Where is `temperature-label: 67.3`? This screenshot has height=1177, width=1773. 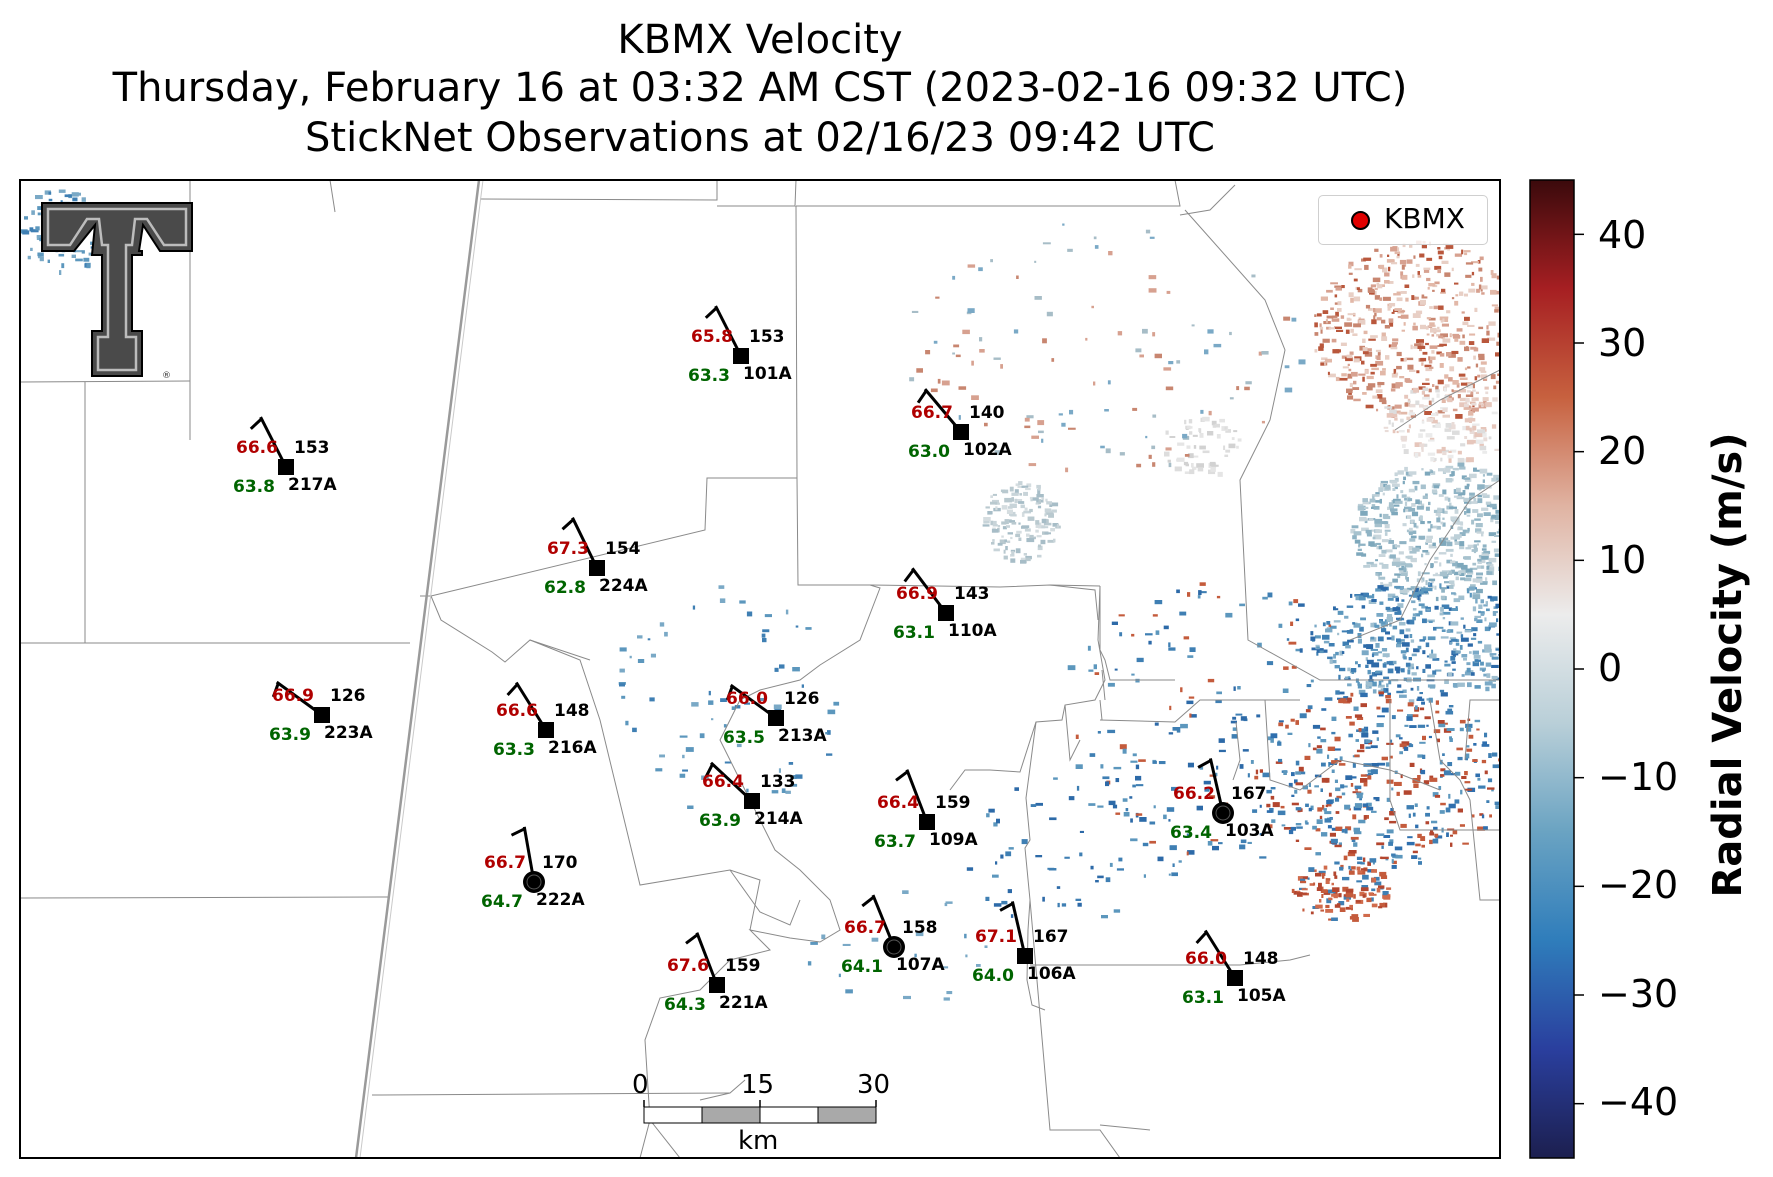
temperature-label: 67.3 is located at coordinates (568, 549).